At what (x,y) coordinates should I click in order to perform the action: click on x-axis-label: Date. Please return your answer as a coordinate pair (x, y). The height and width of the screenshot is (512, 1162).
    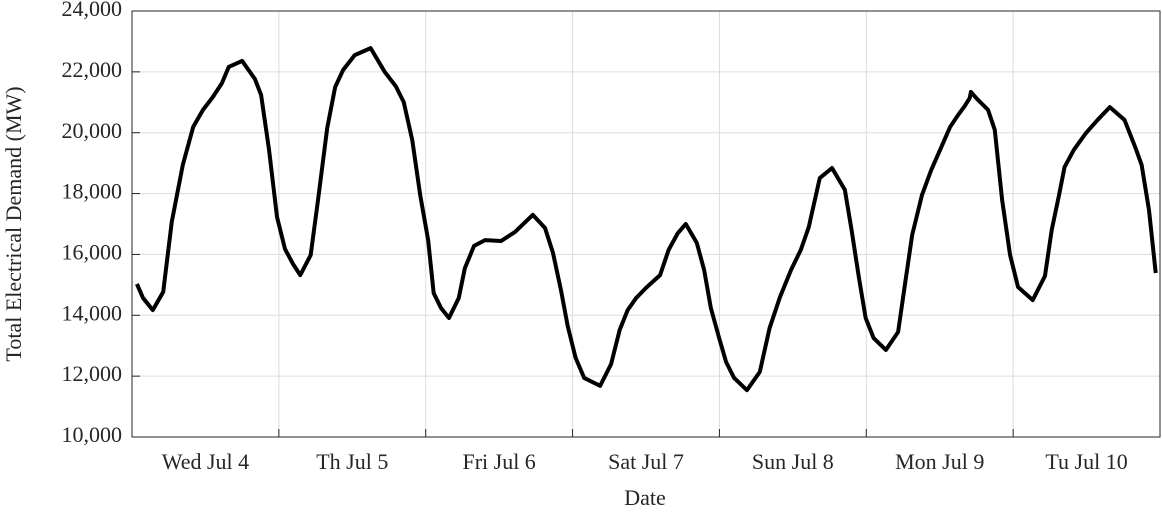
    Looking at the image, I should click on (645, 497).